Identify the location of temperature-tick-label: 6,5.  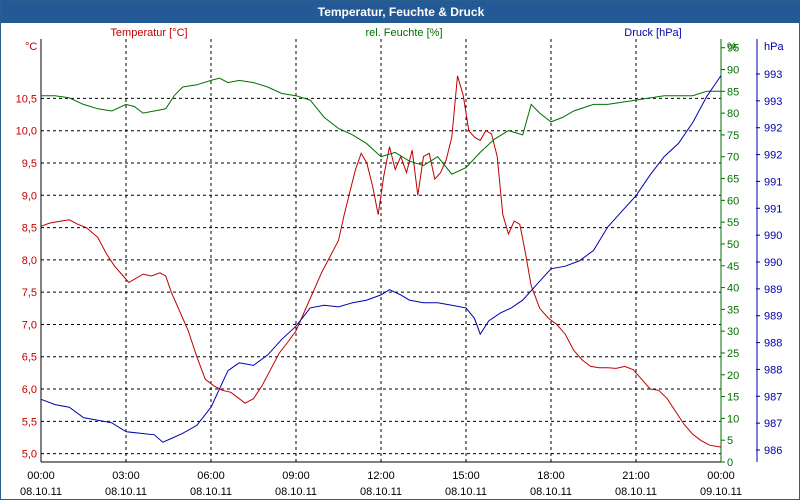
(29, 358).